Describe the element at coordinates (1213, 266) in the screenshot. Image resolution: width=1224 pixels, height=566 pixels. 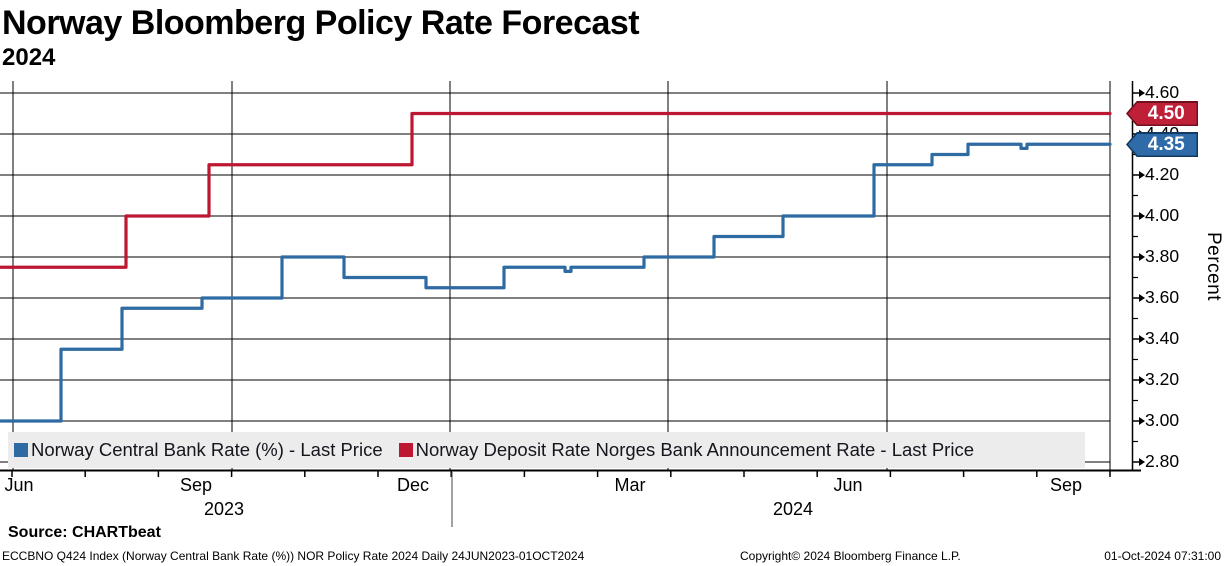
I see `y-axis-title: Percent` at that location.